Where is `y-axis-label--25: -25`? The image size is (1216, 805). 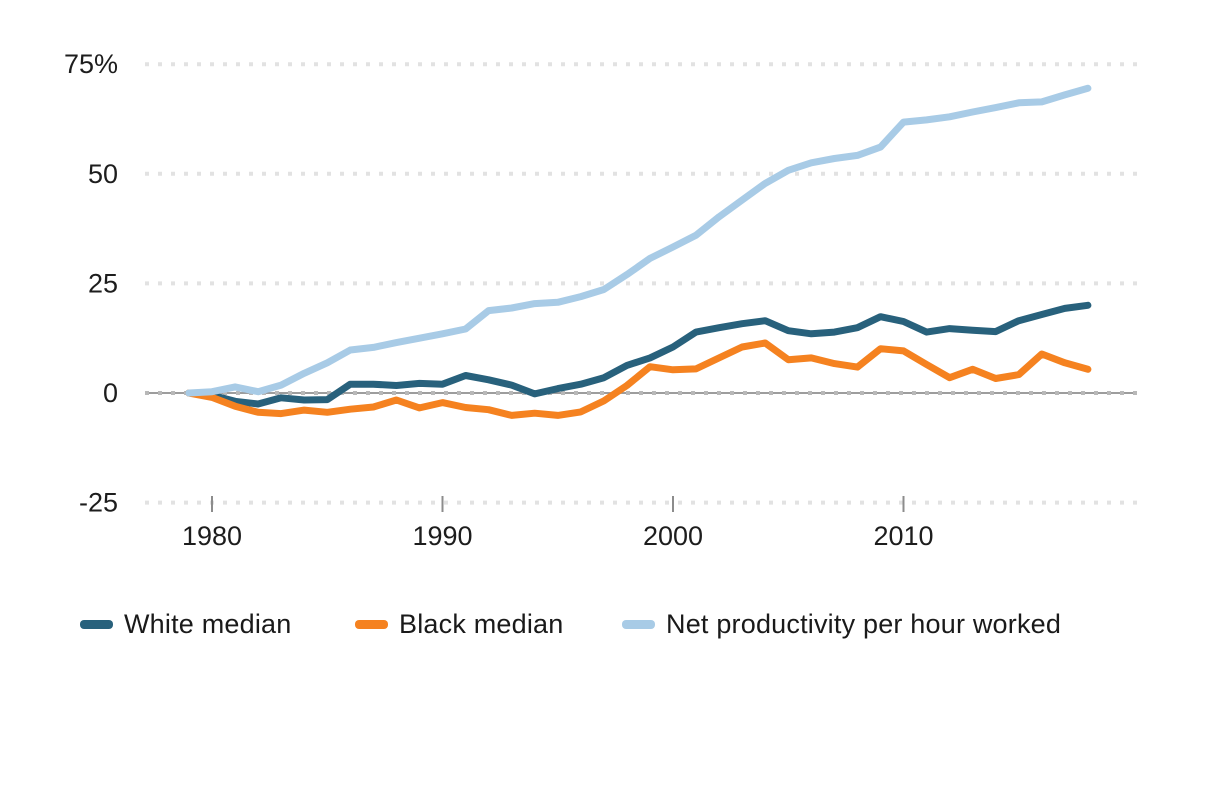
y-axis-label--25: -25 is located at coordinates (98, 503).